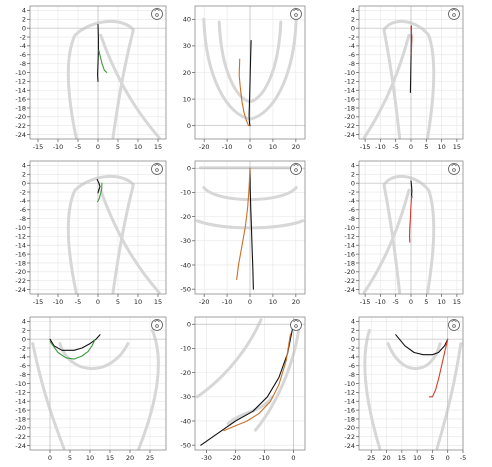 The image size is (492, 467). I want to click on y-tick-label: -40, so click(185, 265).